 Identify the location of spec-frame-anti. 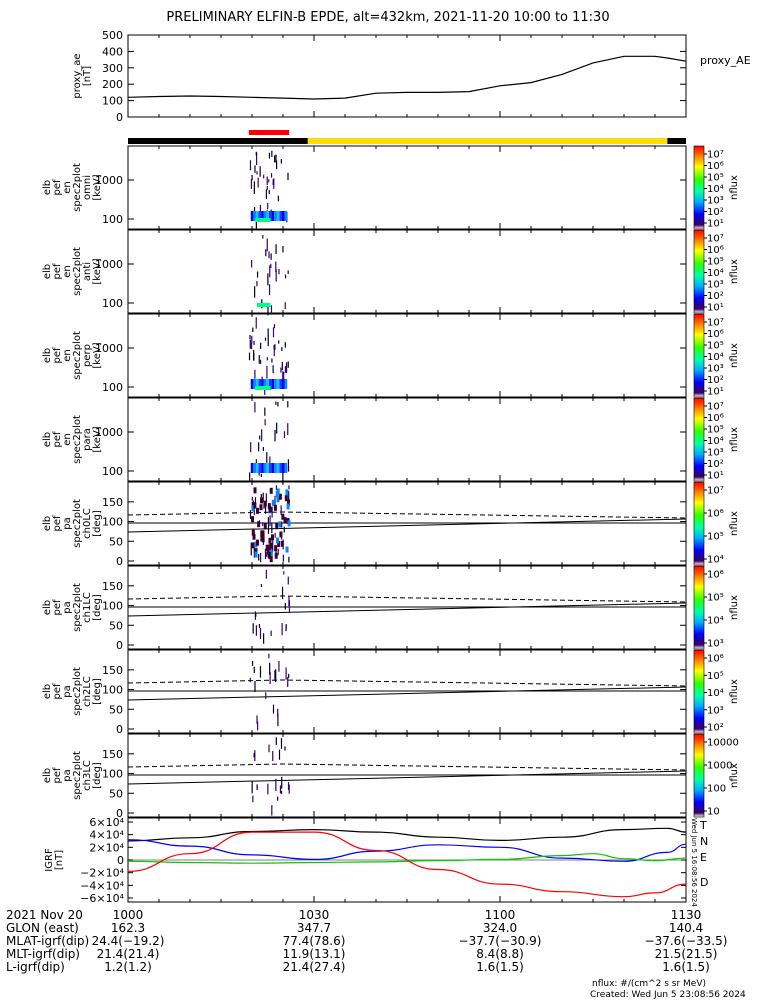
(407, 271).